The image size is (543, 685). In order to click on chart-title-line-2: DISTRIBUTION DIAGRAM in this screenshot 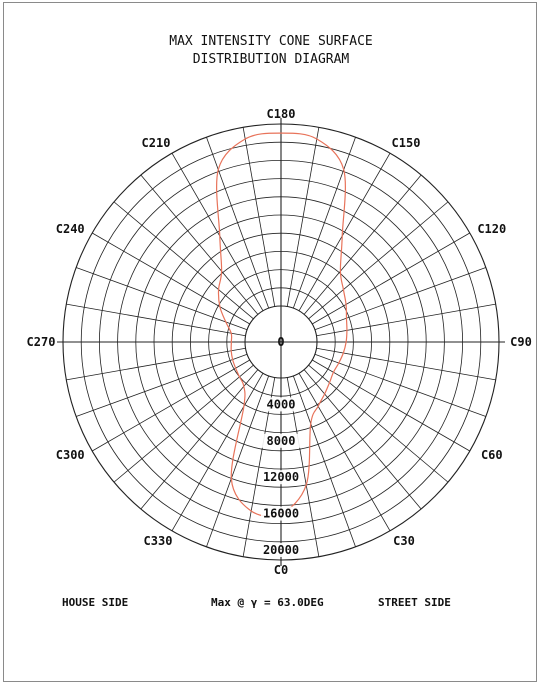, I will do `click(271, 59)`.